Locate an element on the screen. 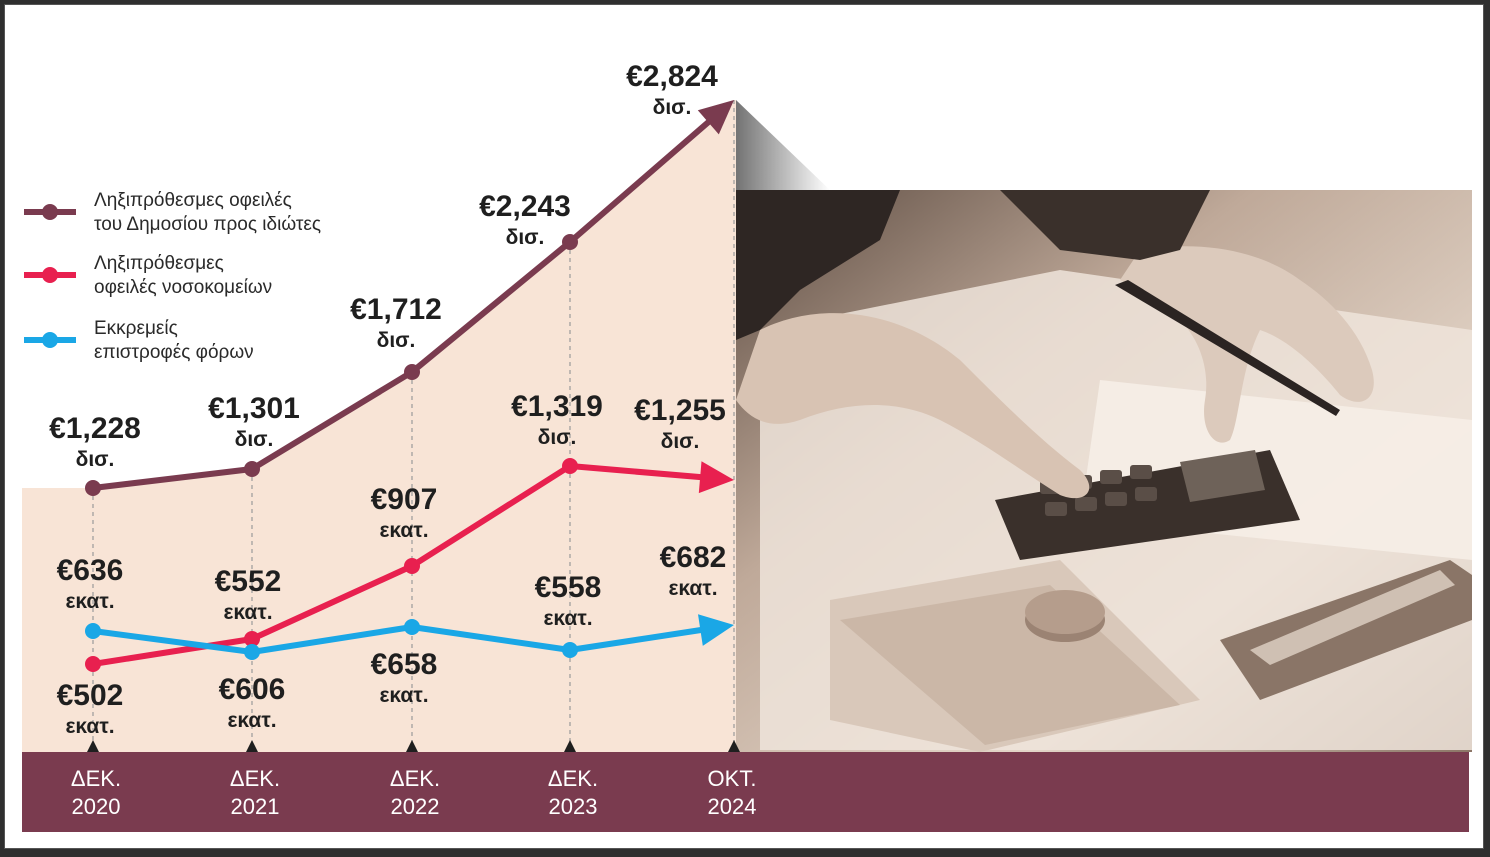 The width and height of the screenshot is (1490, 857). data-label-value: €1,712 is located at coordinates (396, 309).